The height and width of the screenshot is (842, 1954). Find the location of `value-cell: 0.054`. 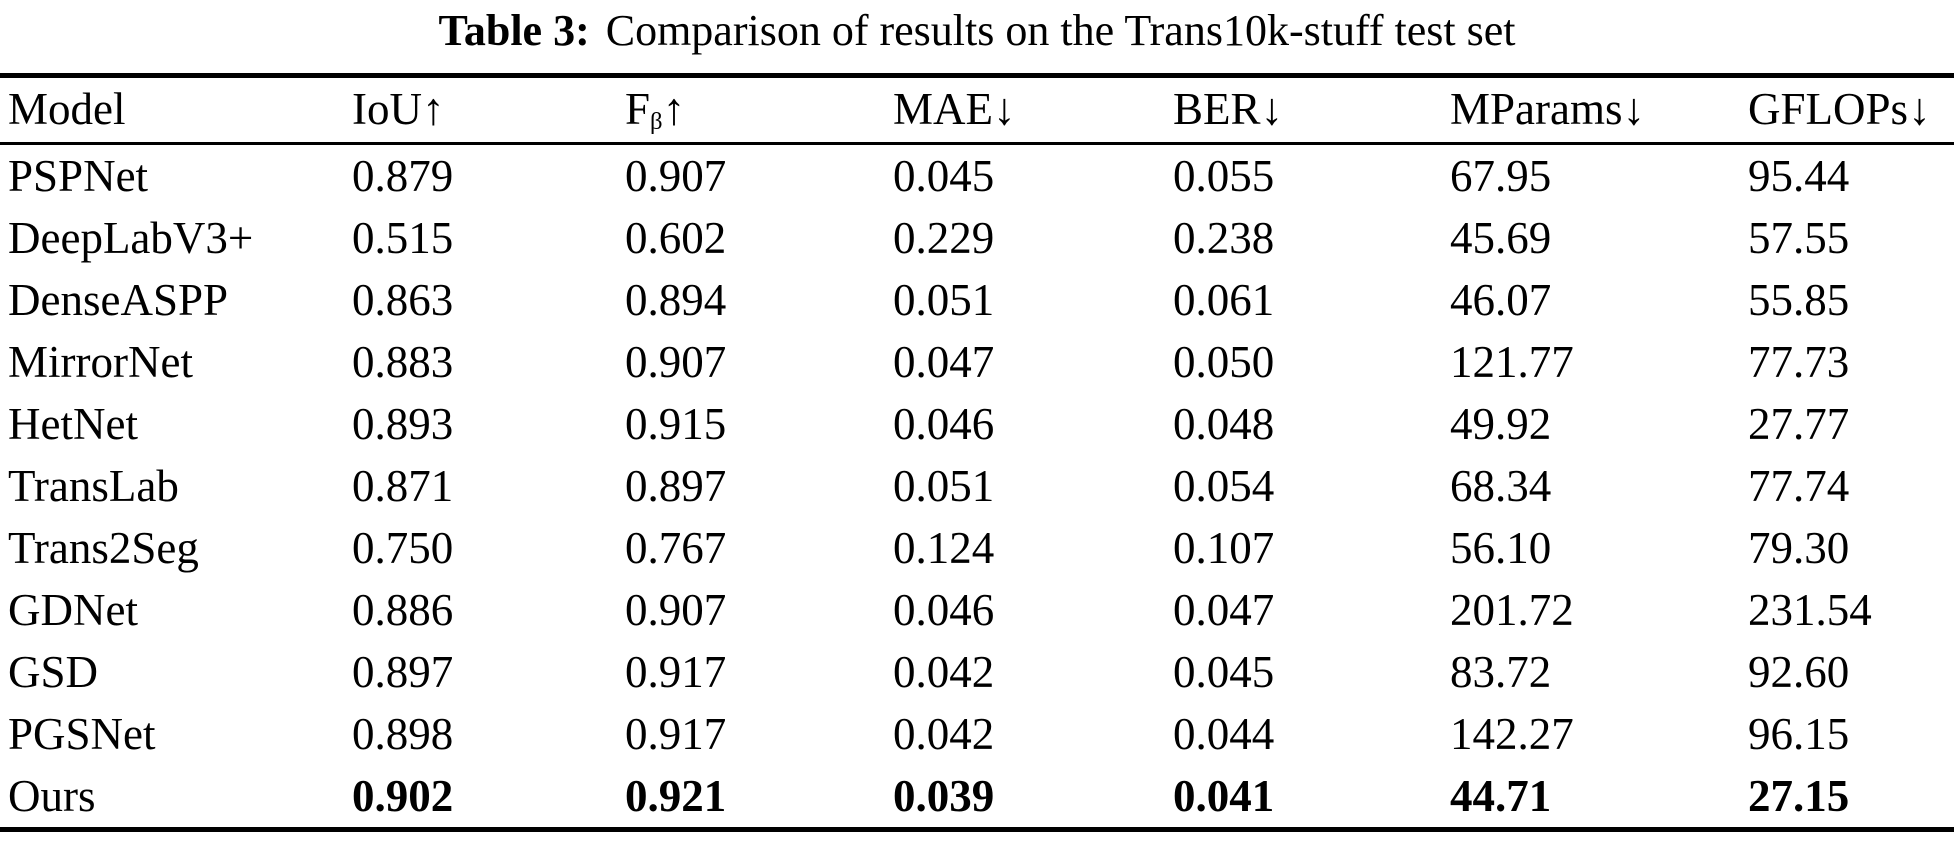

value-cell: 0.054 is located at coordinates (1224, 486).